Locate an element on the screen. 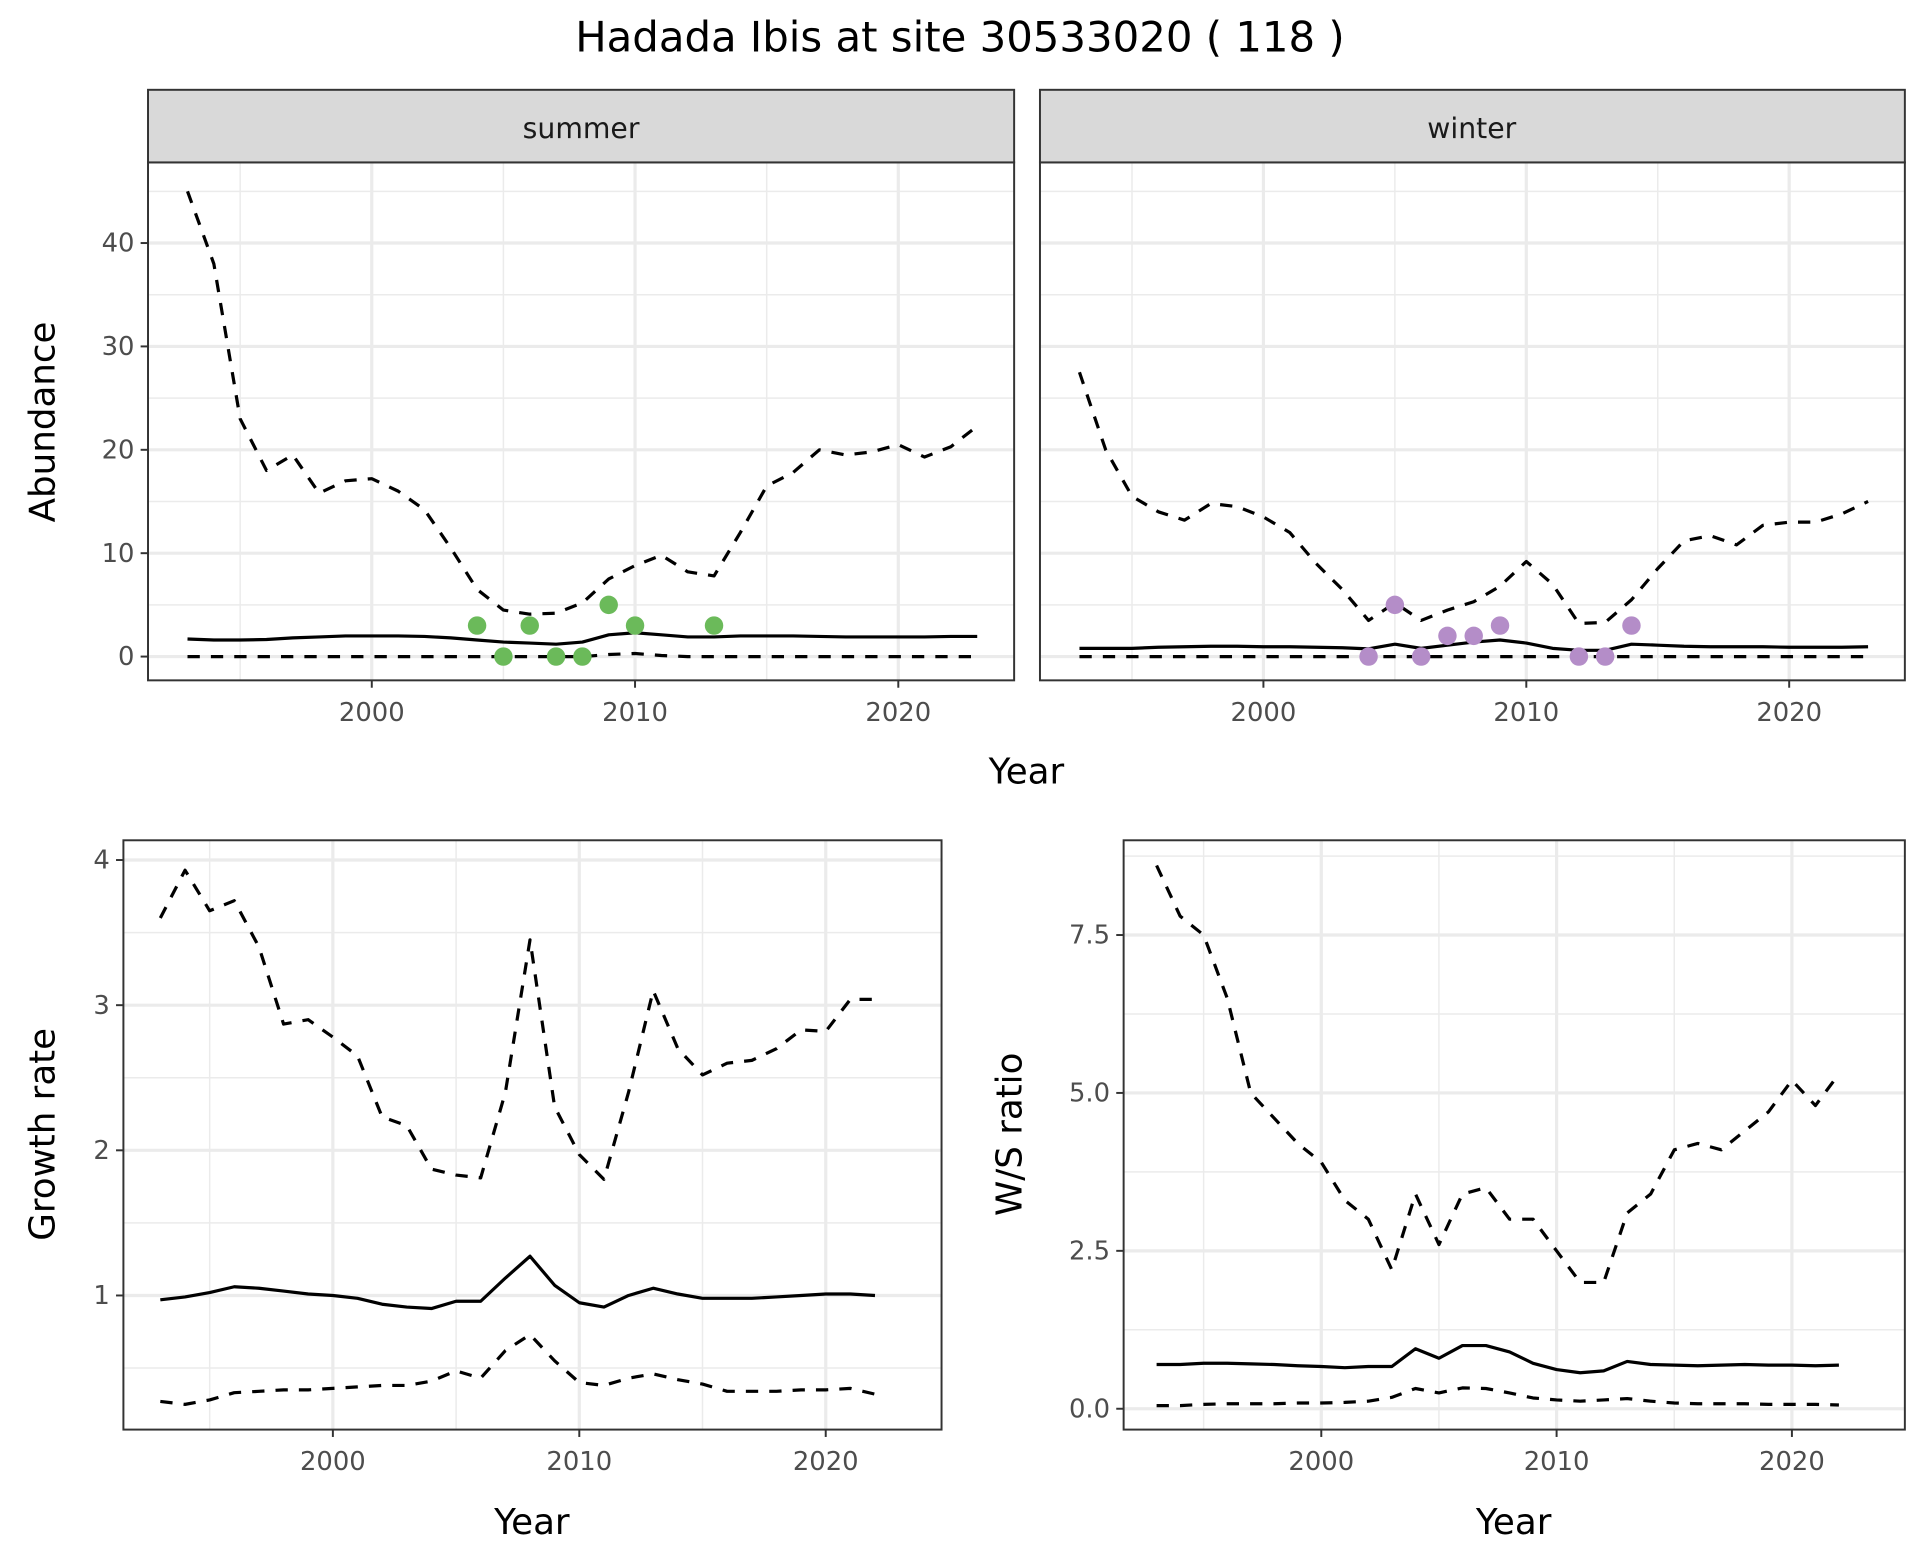  strip-label-winter: winter is located at coordinates (1471, 128).